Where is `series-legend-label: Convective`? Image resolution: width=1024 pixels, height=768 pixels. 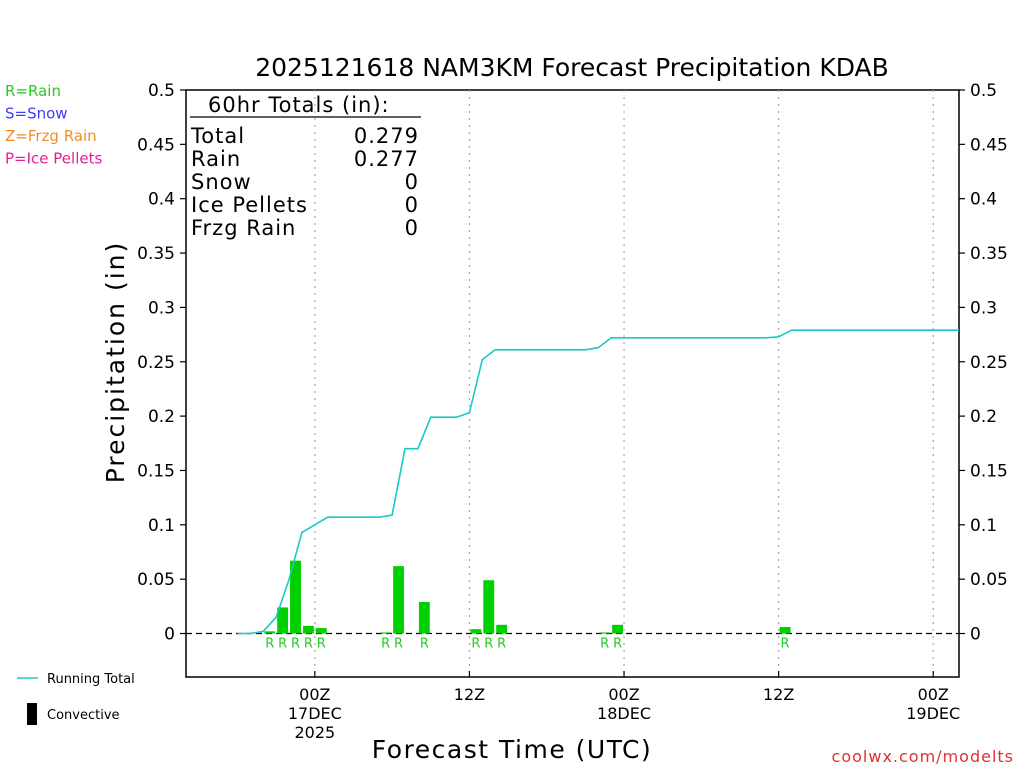 series-legend-label: Convective is located at coordinates (83, 715).